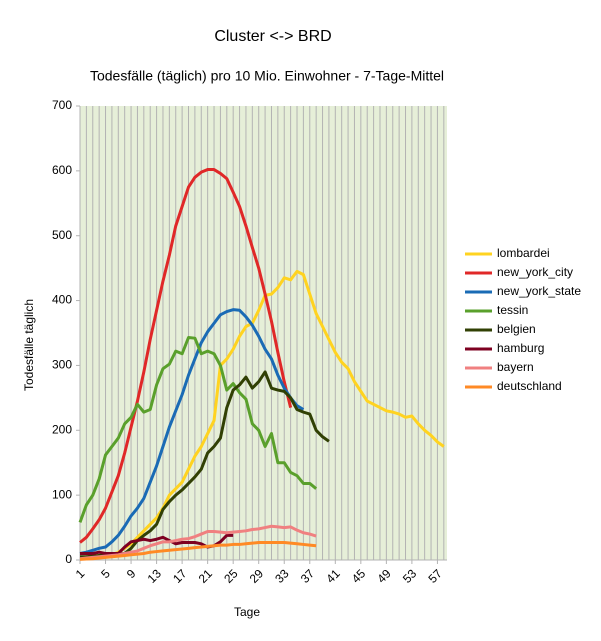 Image resolution: width=601 pixels, height=641 pixels. What do you see at coordinates (435, 576) in the screenshot?
I see `x-tick-label: 57` at bounding box center [435, 576].